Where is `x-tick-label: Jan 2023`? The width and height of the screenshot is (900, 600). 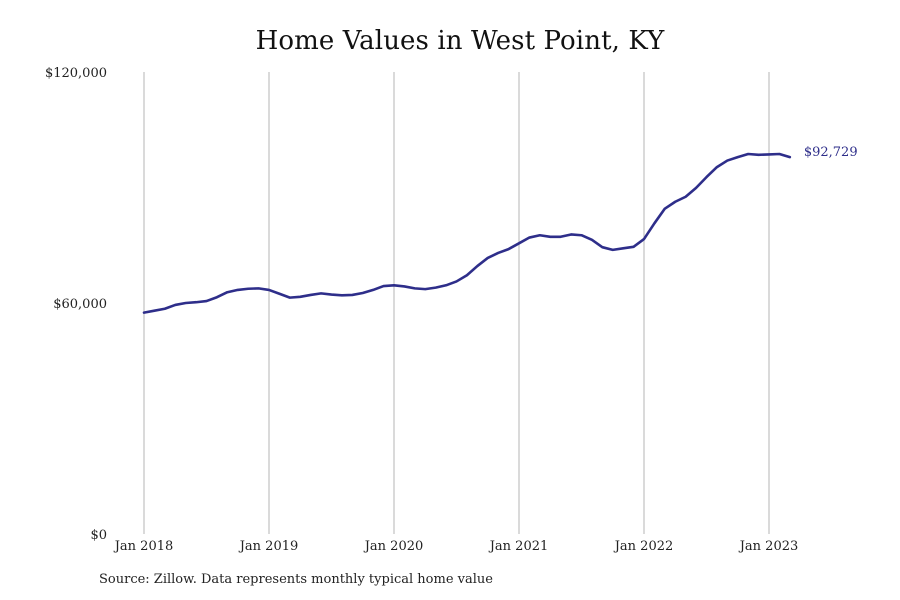 x-tick-label: Jan 2023 is located at coordinates (768, 546).